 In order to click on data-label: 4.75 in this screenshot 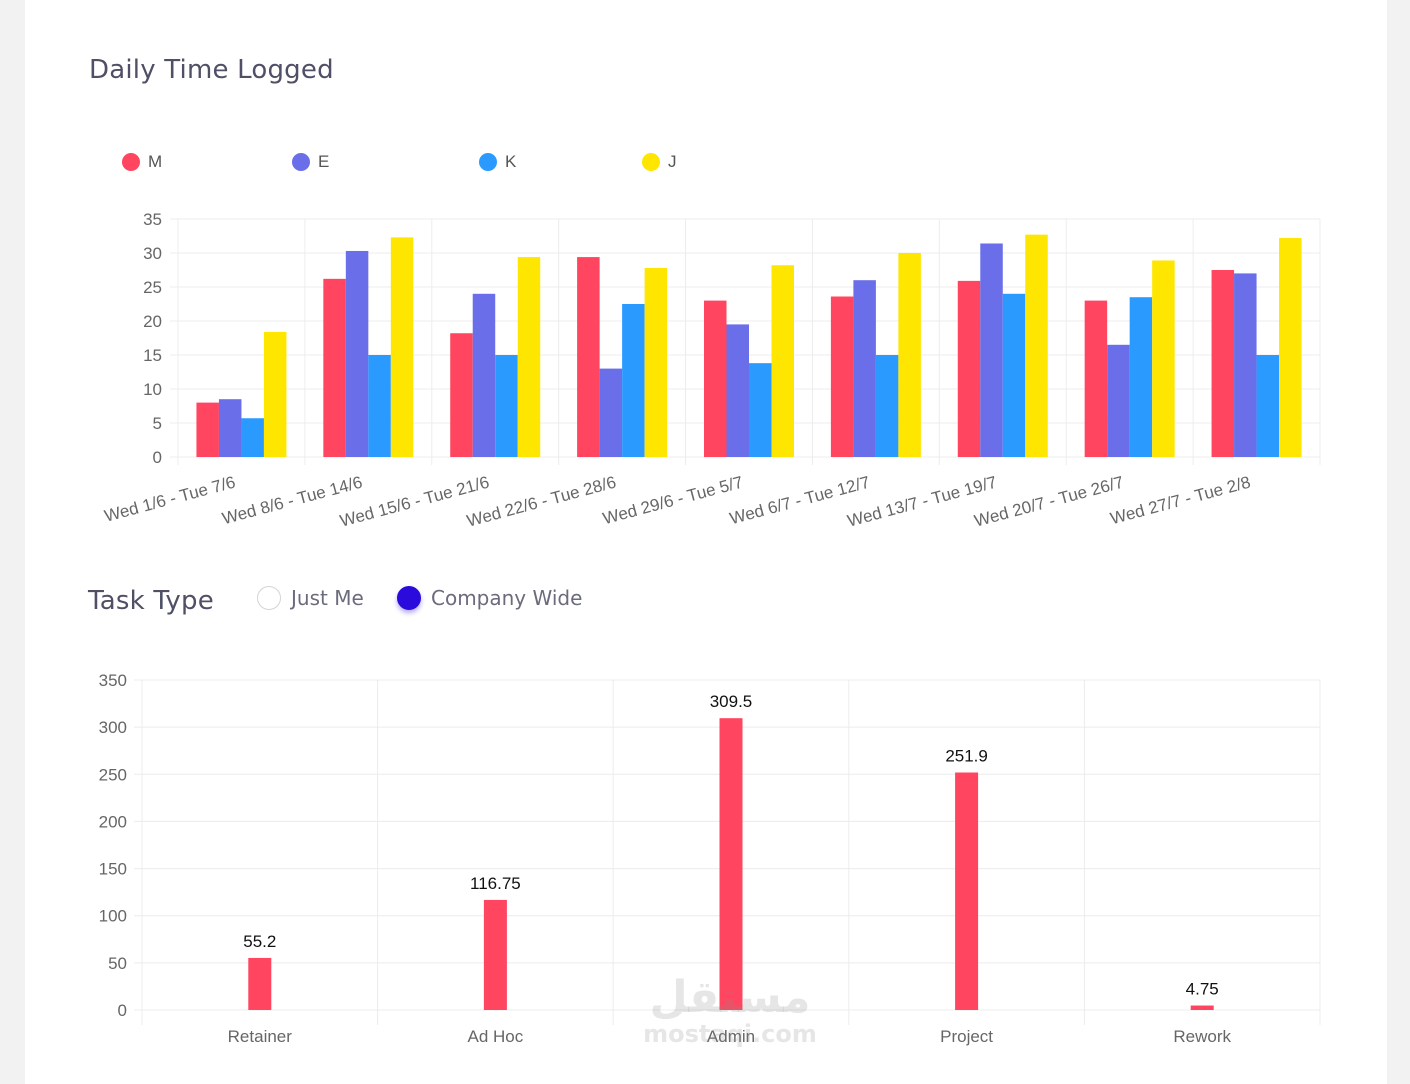, I will do `click(1202, 989)`.